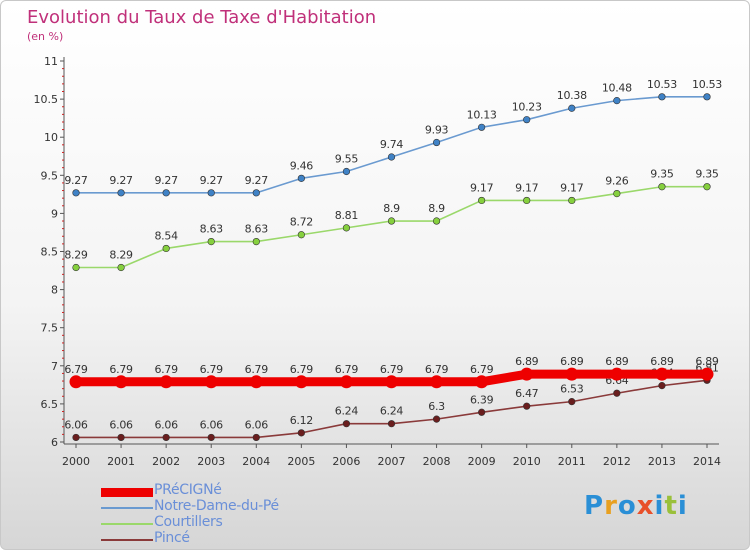  I want to click on x-tick-label: 2002, so click(166, 461).